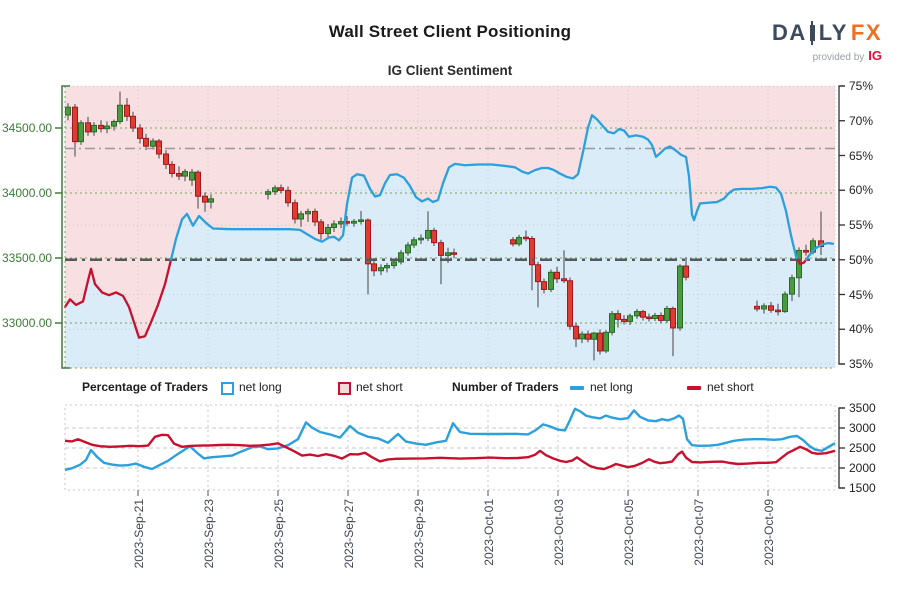 The height and width of the screenshot is (600, 900). What do you see at coordinates (862, 468) in the screenshot?
I see `count-tick-label: 2000` at bounding box center [862, 468].